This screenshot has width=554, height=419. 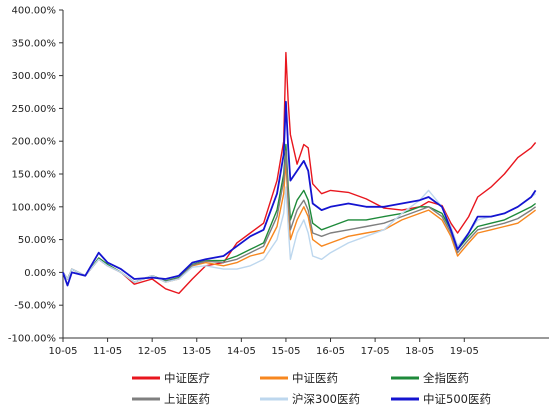 What do you see at coordinates (40, 273) in the screenshot?
I see `y-tick-label: 0.00%` at bounding box center [40, 273].